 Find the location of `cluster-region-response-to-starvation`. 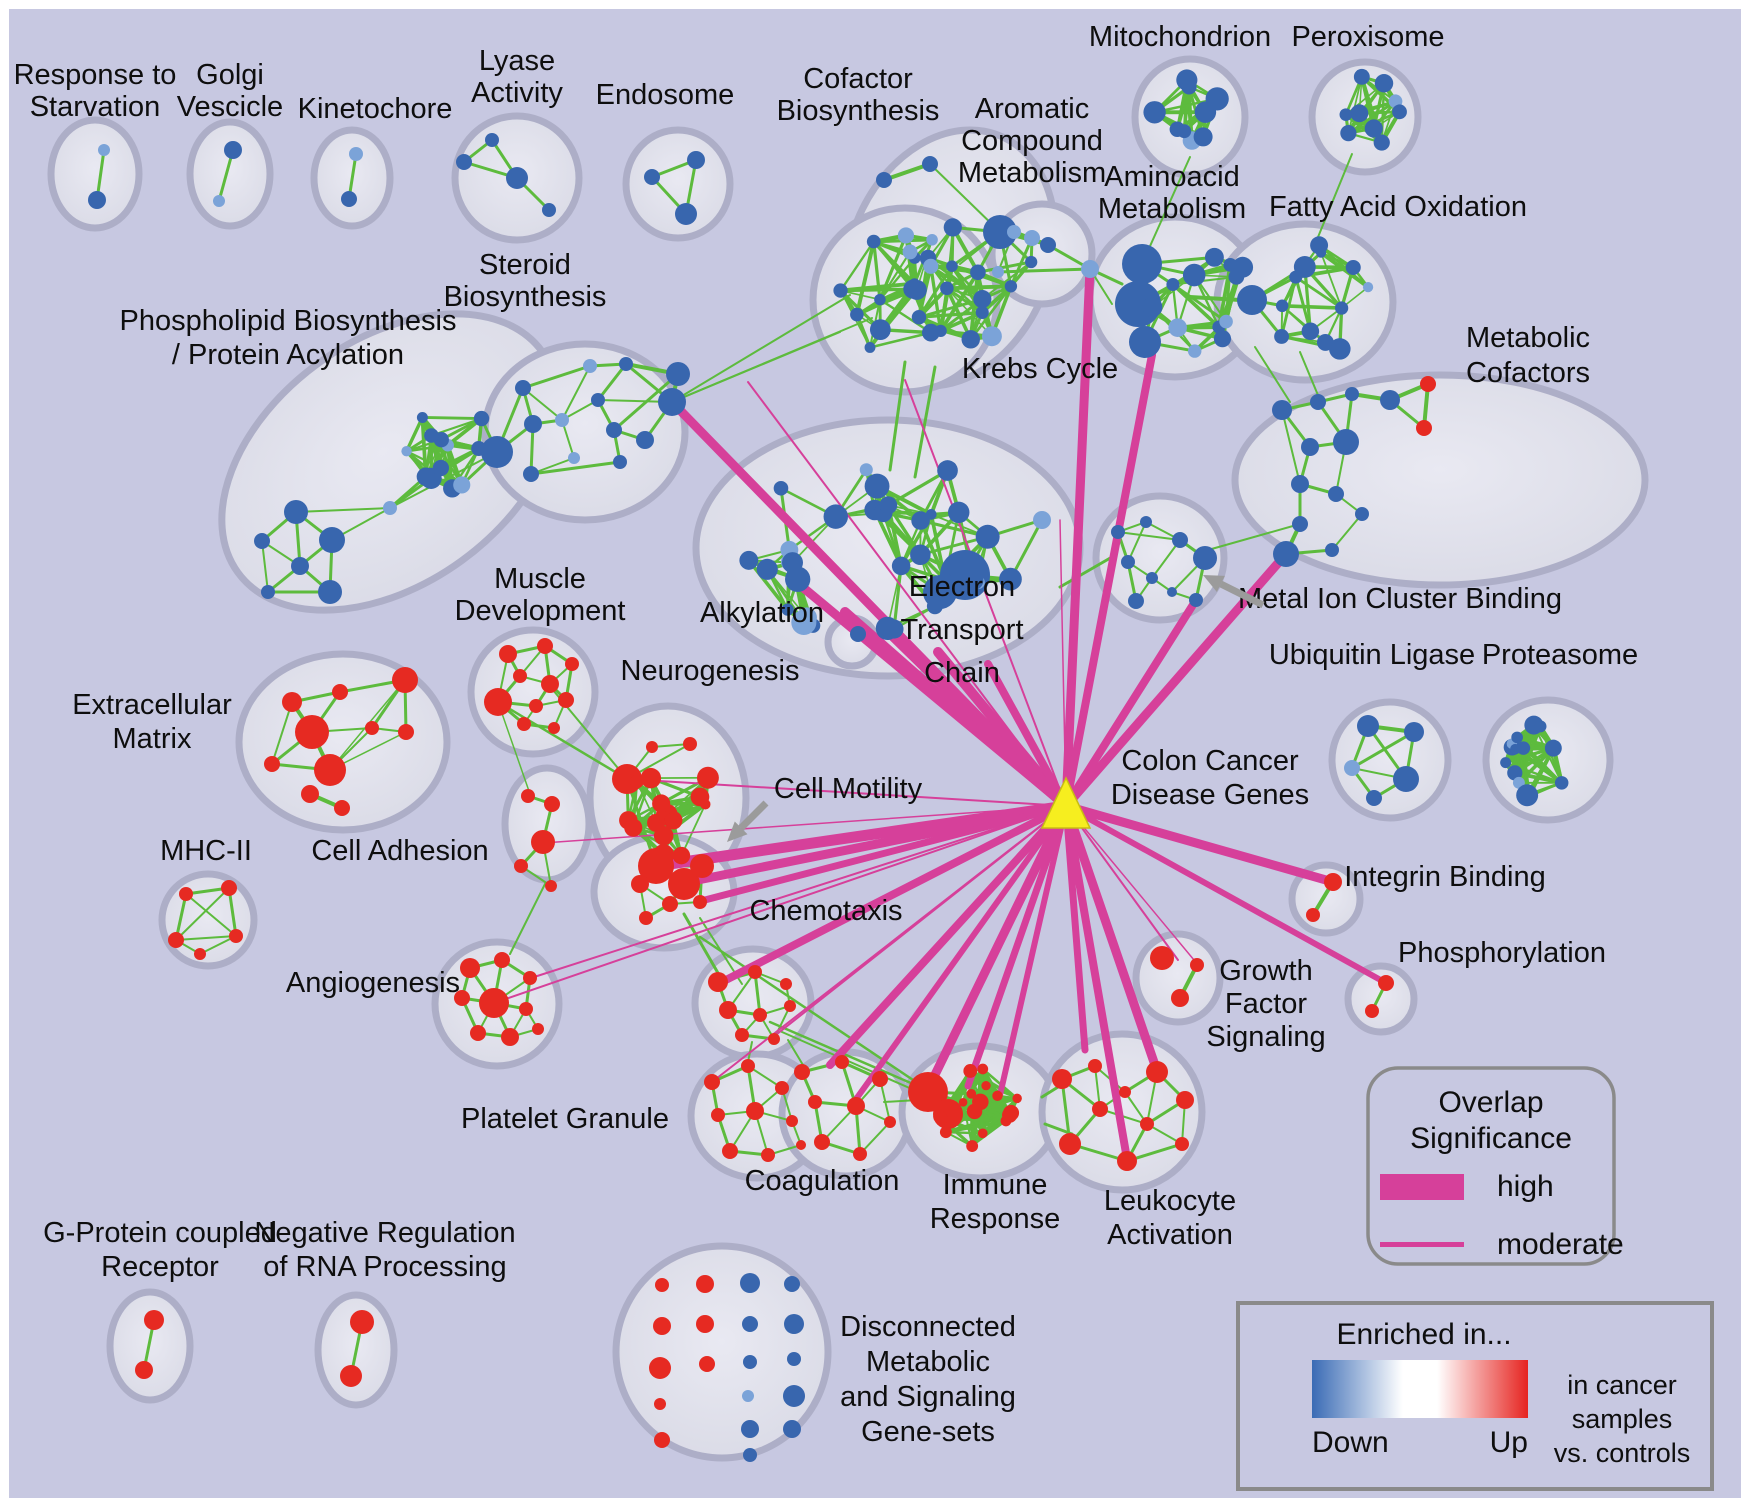

cluster-region-response-to-starvation is located at coordinates (95, 174).